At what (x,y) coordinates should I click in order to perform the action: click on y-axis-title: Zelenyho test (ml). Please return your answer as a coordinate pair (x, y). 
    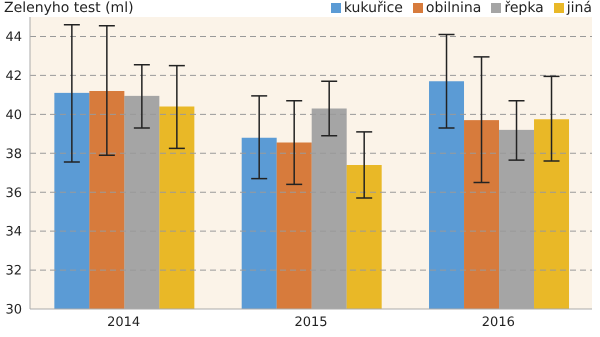
    Looking at the image, I should click on (69, 8).